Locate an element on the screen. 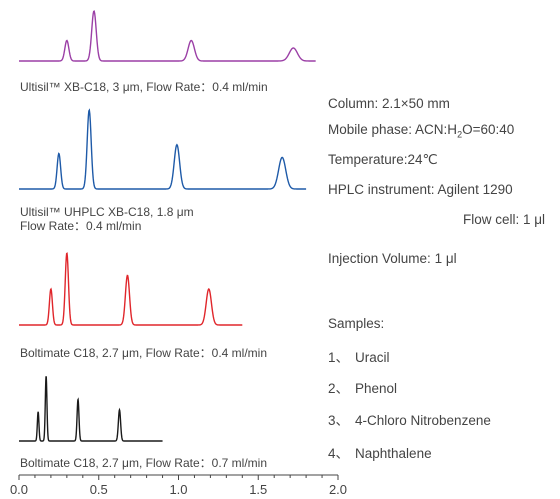 This screenshot has height=499, width=560. sample-item-4: 4、 Naphthalene is located at coordinates (380, 452).